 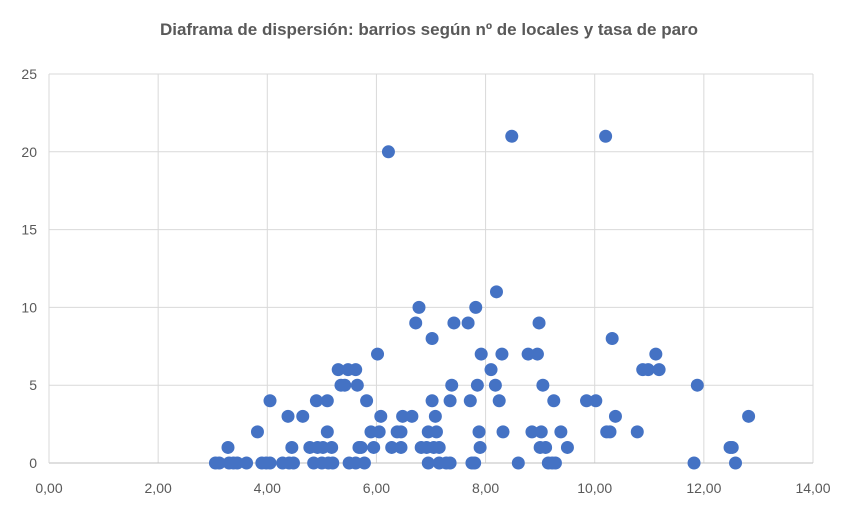 What do you see at coordinates (812, 488) in the screenshot?
I see `x-tick-label: 14,00` at bounding box center [812, 488].